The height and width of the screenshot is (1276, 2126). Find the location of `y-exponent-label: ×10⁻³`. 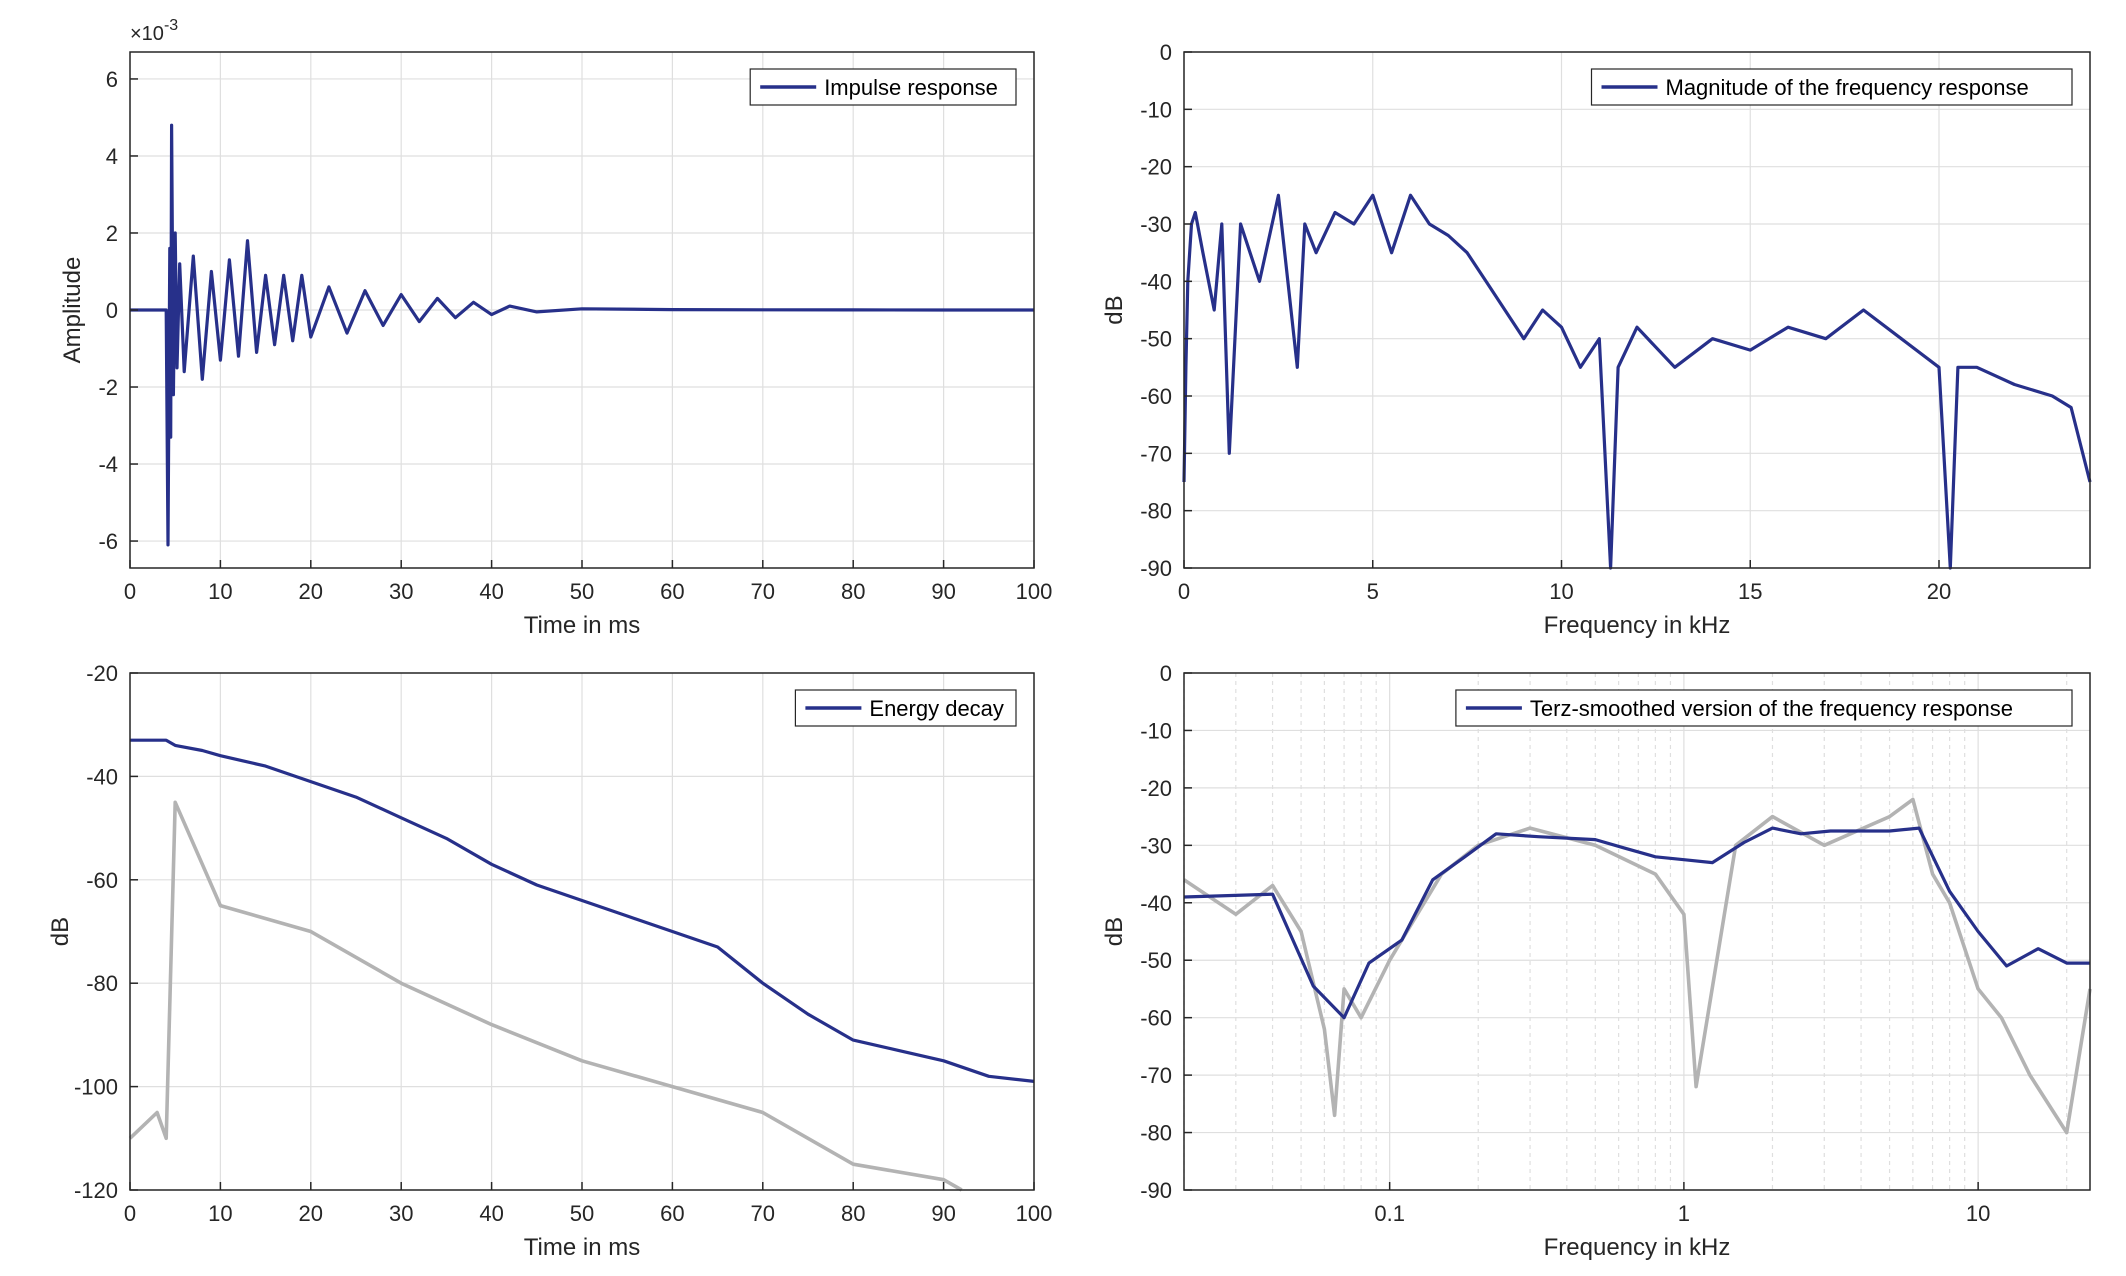

y-exponent-label: ×10⁻³ is located at coordinates (154, 31).